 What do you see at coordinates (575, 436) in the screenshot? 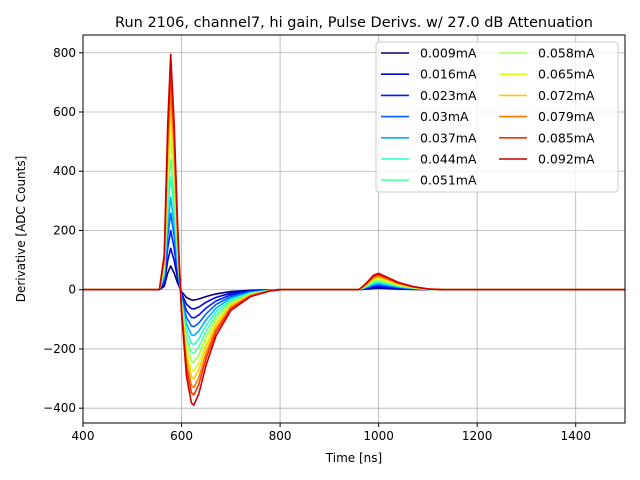
I see `x-tick-label: 1400` at bounding box center [575, 436].